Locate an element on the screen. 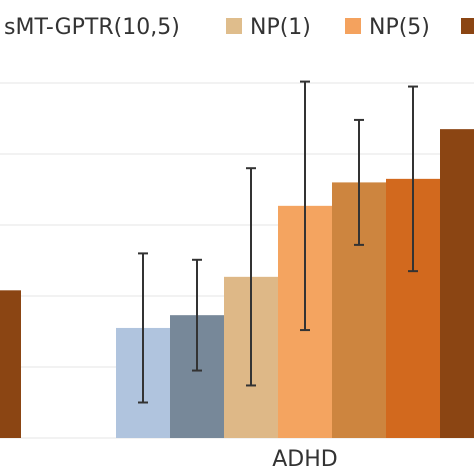 This screenshot has width=474, height=474. bar-partial-left is located at coordinates (10, 364).